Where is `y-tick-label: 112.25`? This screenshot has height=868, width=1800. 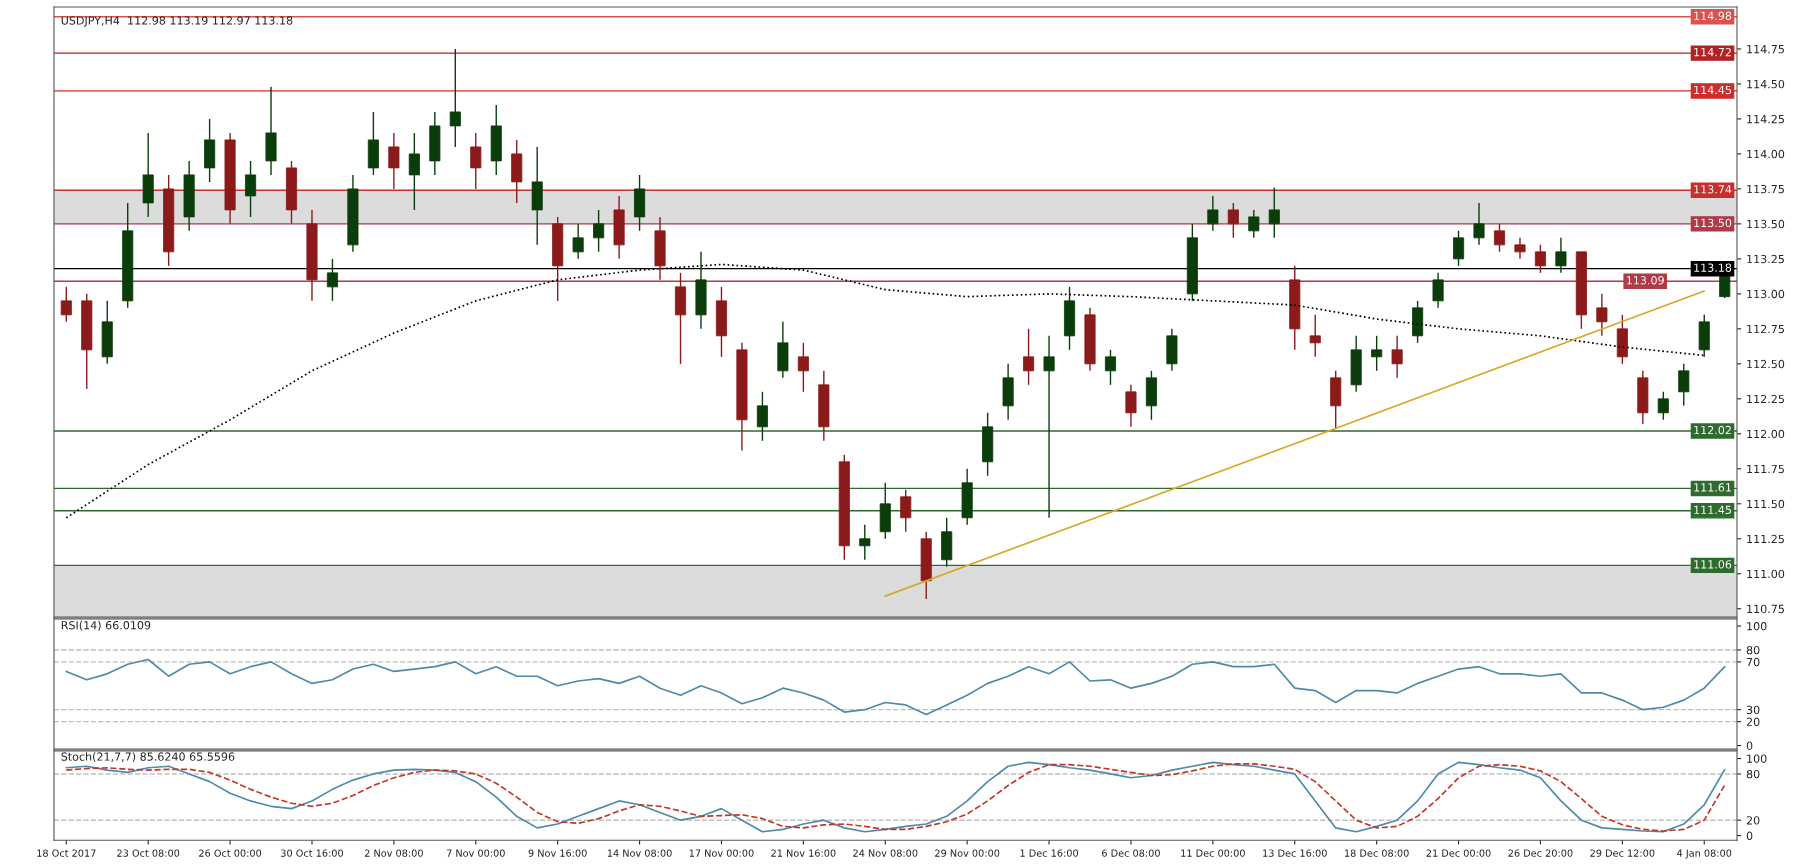 y-tick-label: 112.25 is located at coordinates (1765, 399).